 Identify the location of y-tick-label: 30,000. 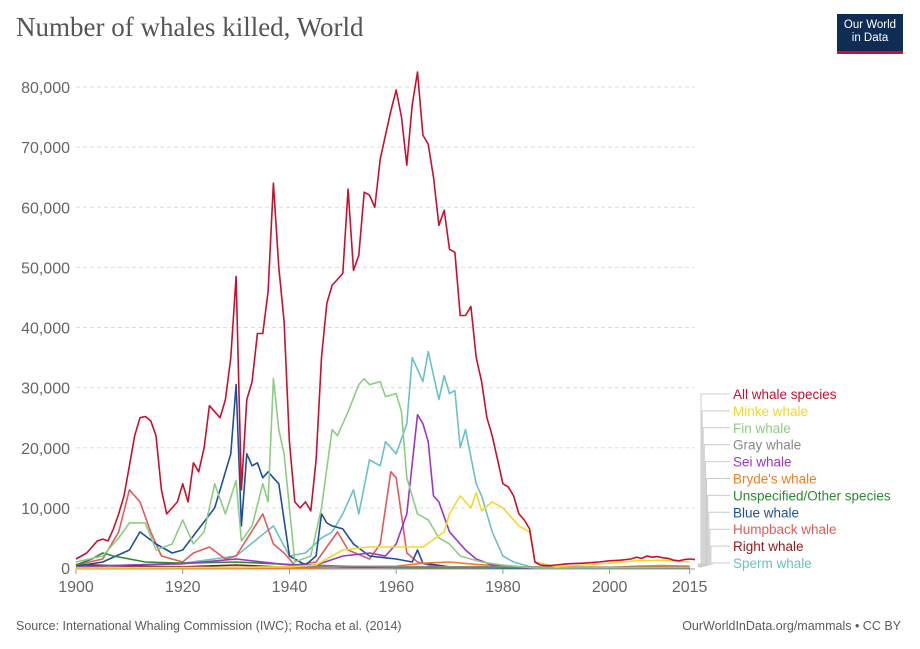
(45, 389).